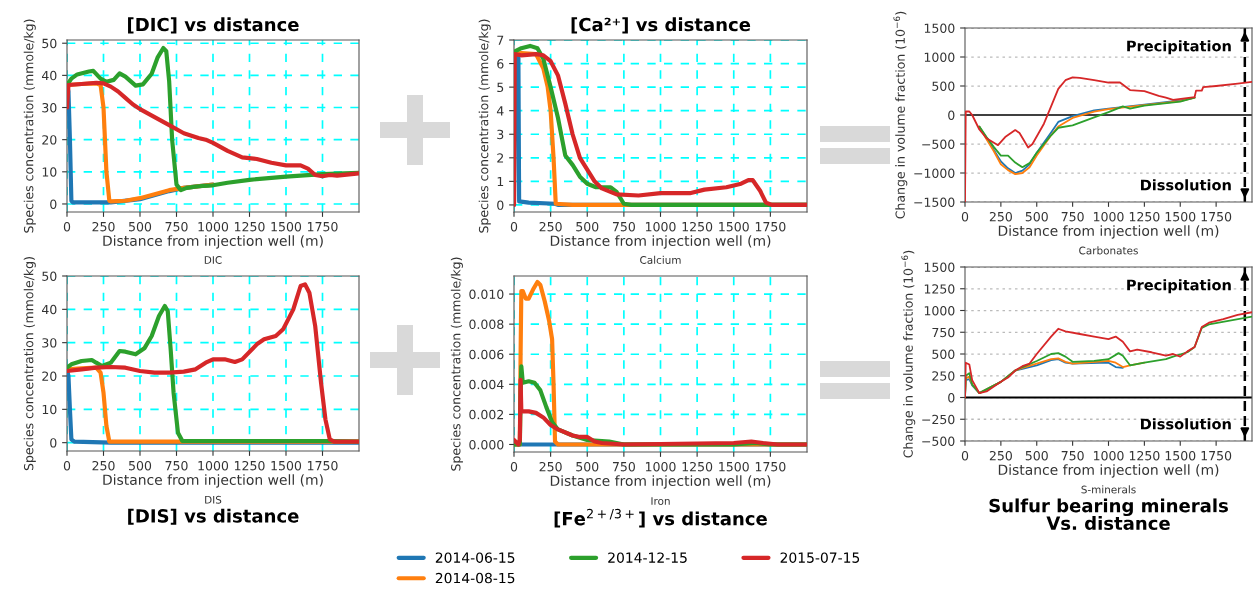 The width and height of the screenshot is (1259, 593). I want to click on y-tick-label: −1500, so click(934, 202).